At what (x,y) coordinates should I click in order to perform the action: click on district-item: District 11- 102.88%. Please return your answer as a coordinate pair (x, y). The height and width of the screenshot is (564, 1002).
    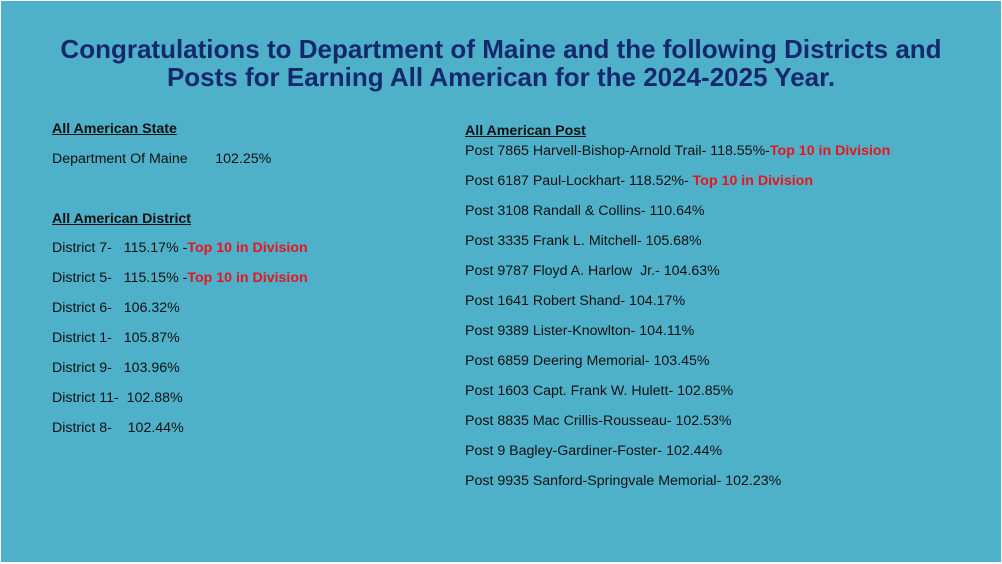
    Looking at the image, I should click on (242, 398).